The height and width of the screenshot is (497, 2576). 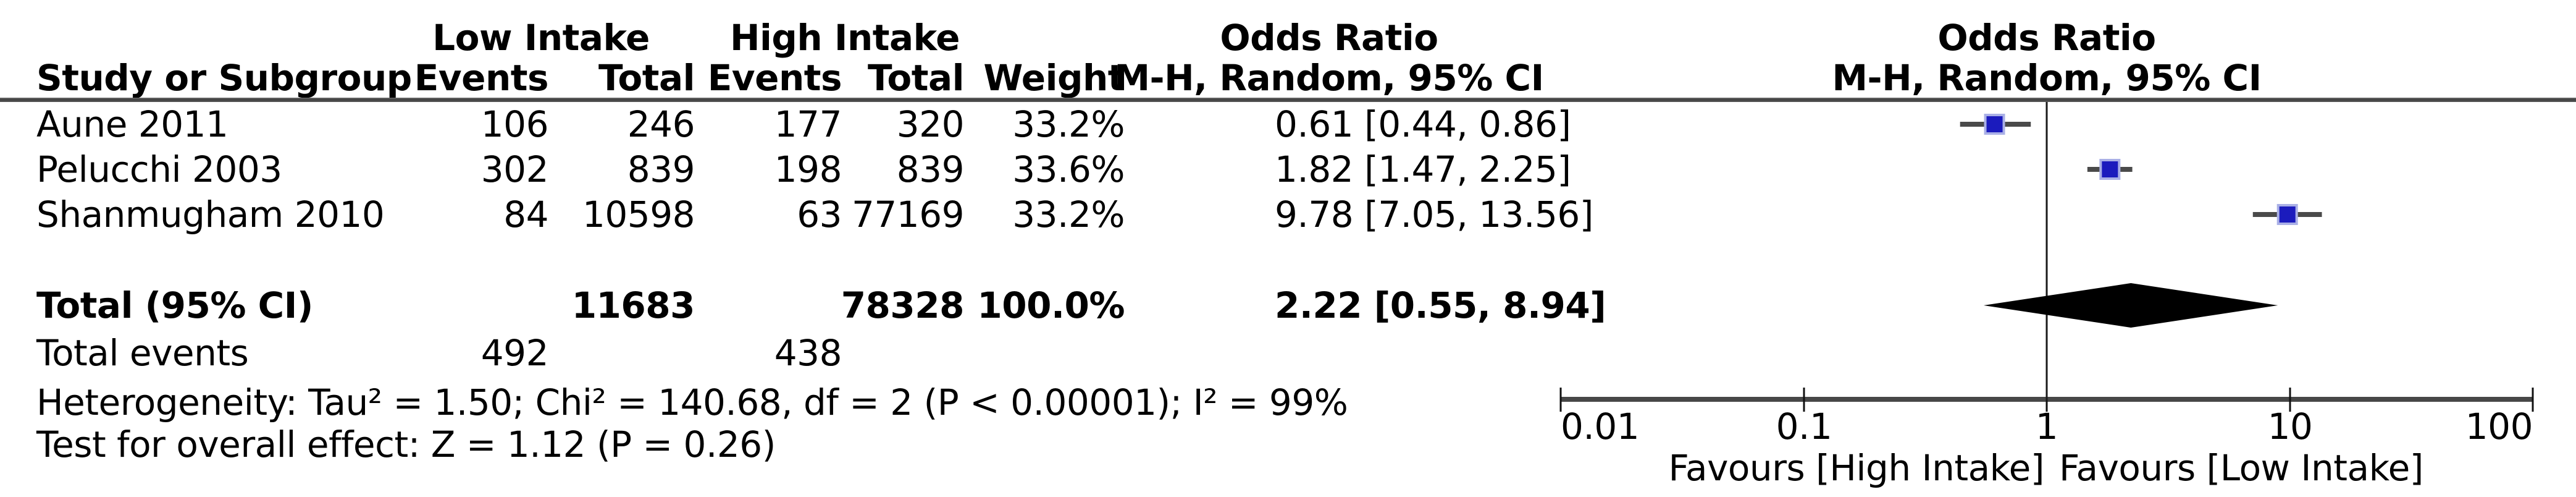 What do you see at coordinates (541, 38) in the screenshot?
I see `group1-header: Low Intake` at bounding box center [541, 38].